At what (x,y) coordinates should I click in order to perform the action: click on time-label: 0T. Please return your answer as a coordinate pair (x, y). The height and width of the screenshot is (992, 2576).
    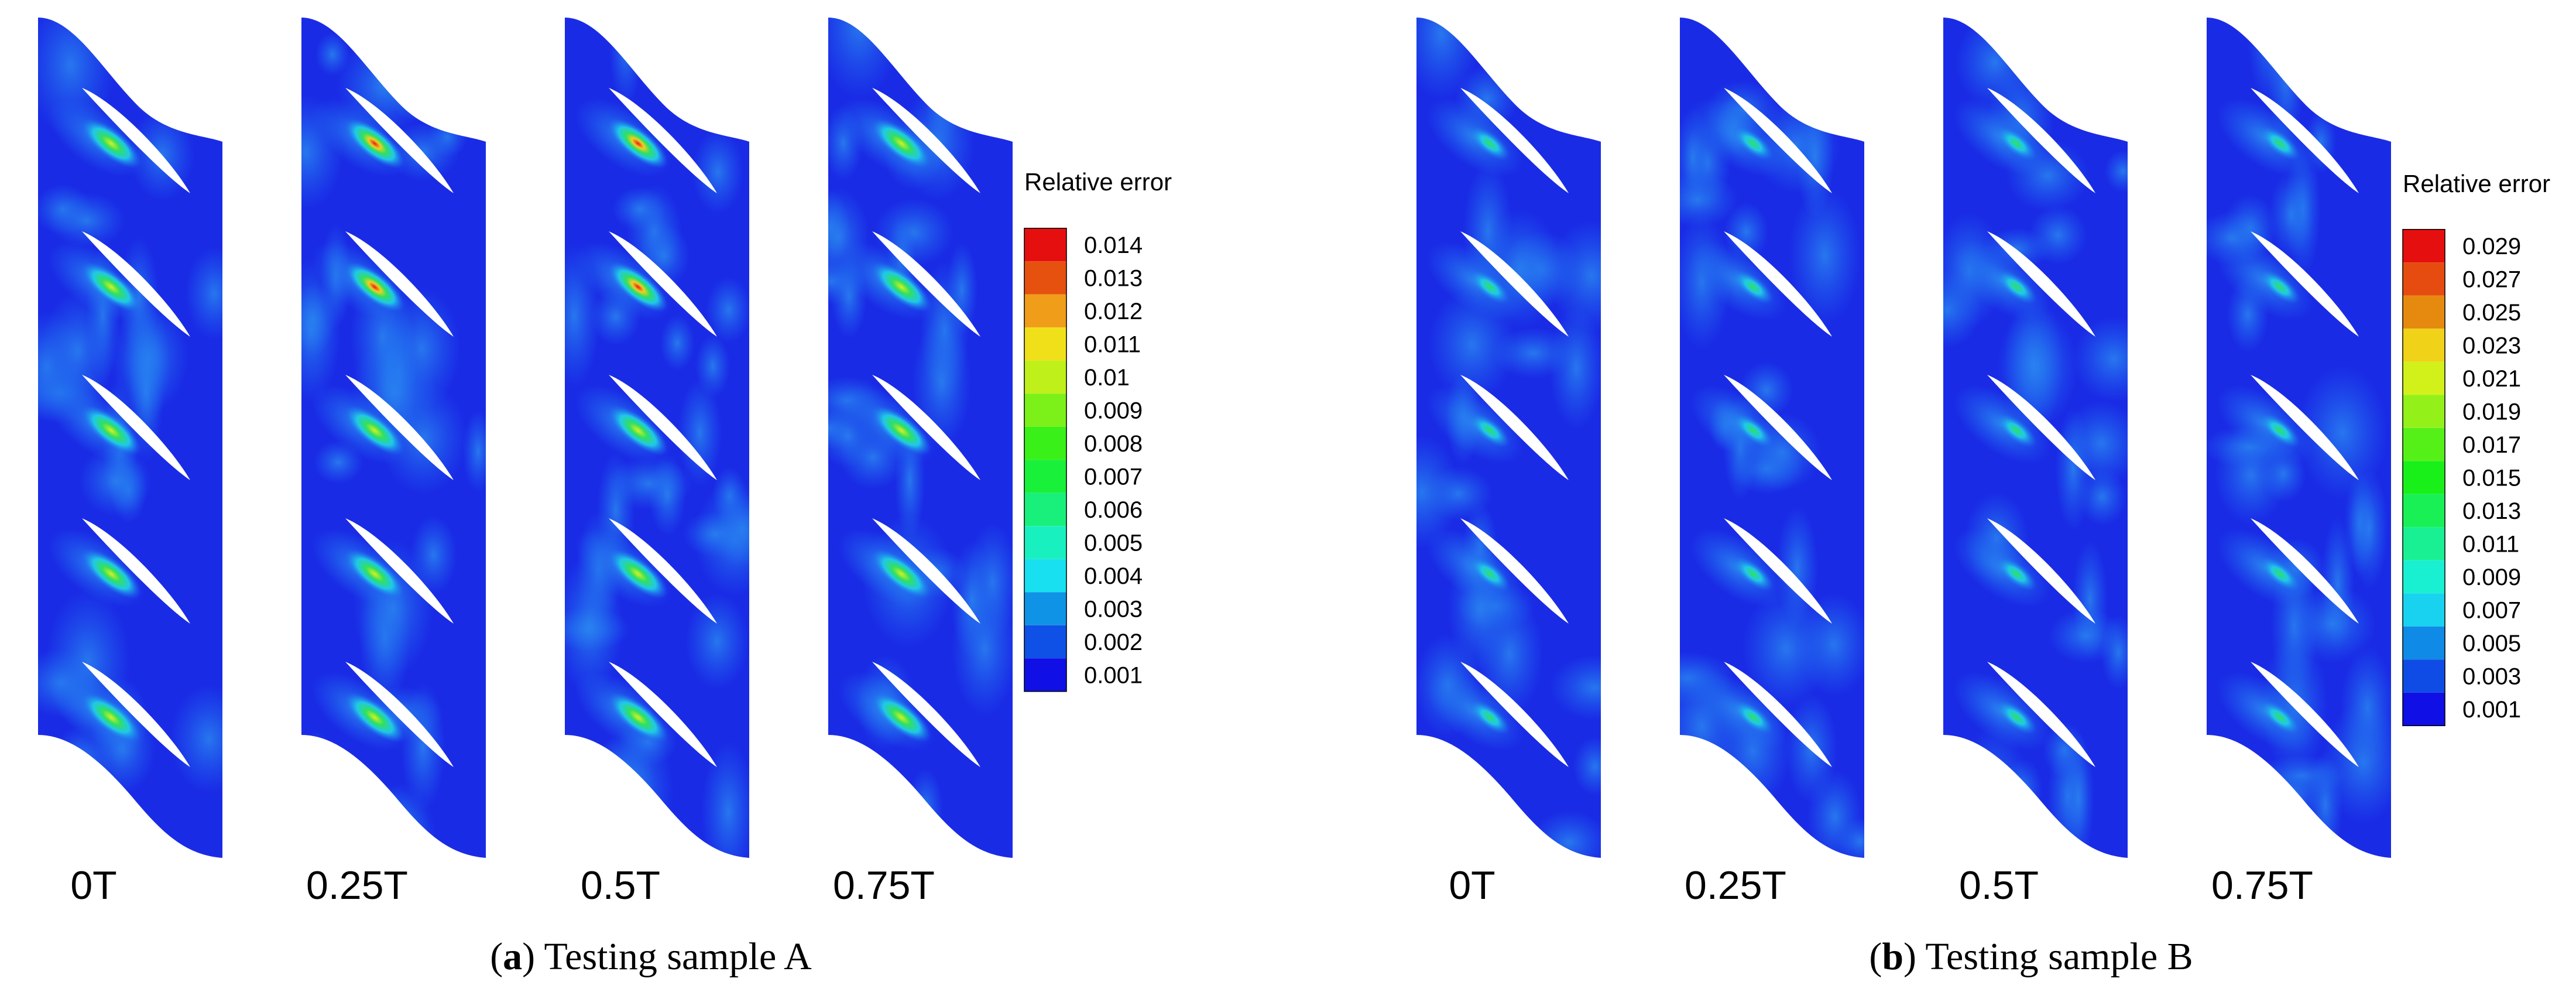
    Looking at the image, I should click on (1472, 885).